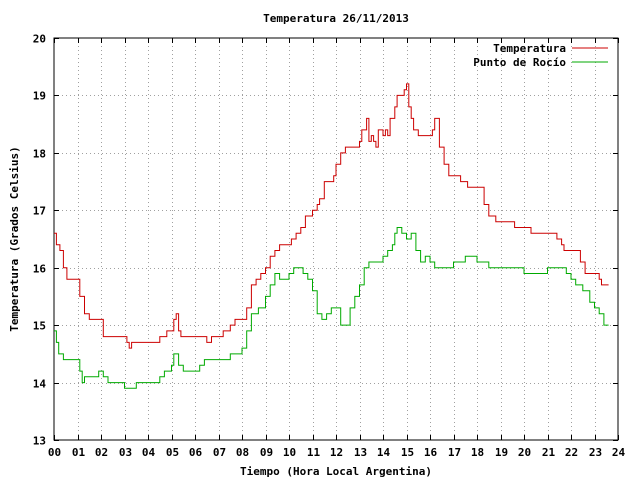 The height and width of the screenshot is (480, 640). Describe the element at coordinates (219, 452) in the screenshot. I see `x-tick-label: 07` at that location.